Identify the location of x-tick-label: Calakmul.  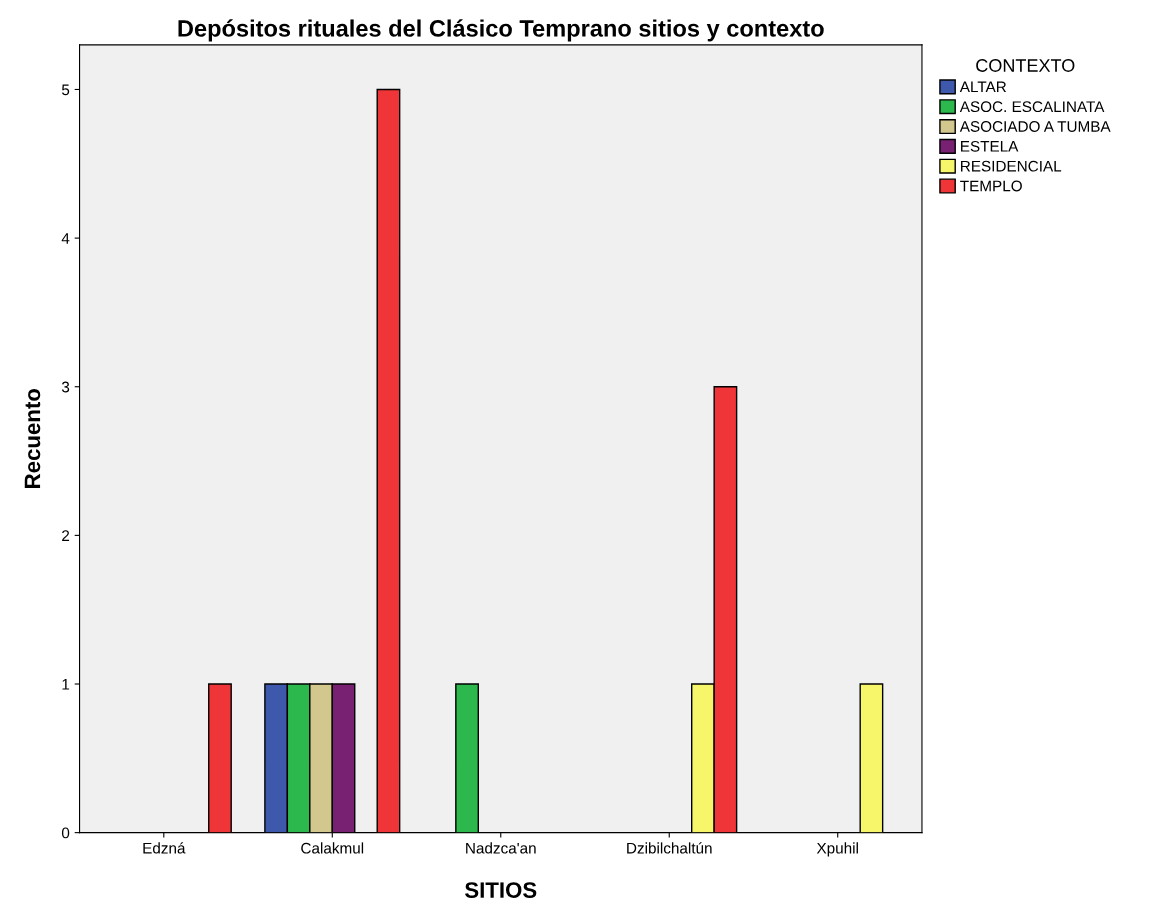
(332, 848).